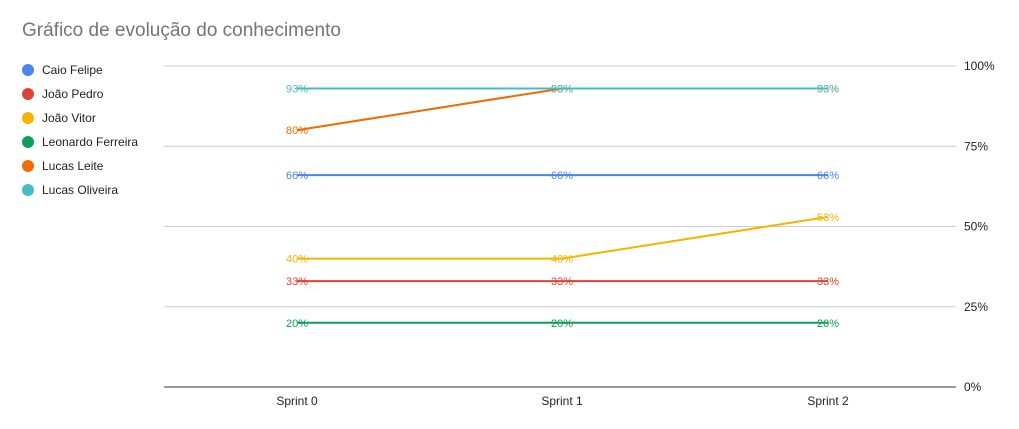 This screenshot has height=429, width=1019. What do you see at coordinates (69, 118) in the screenshot?
I see `legend-label: João Vitor` at bounding box center [69, 118].